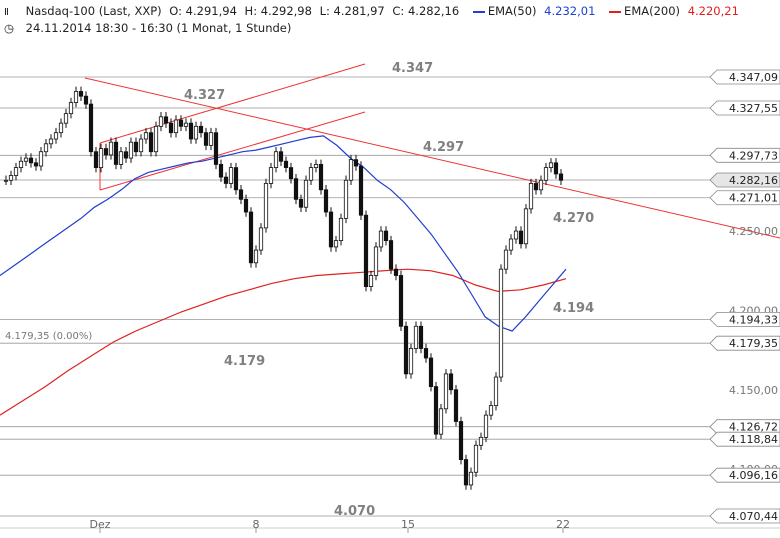 This screenshot has height=538, width=780. What do you see at coordinates (753, 108) in the screenshot?
I see `price-label: 4.327,55` at bounding box center [753, 108].